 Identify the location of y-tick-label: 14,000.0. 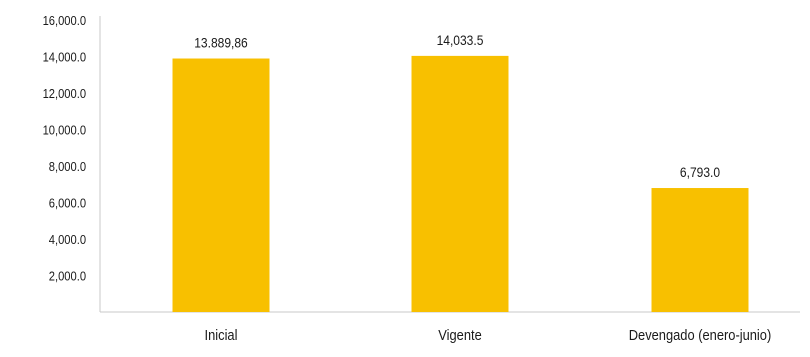
(65, 57).